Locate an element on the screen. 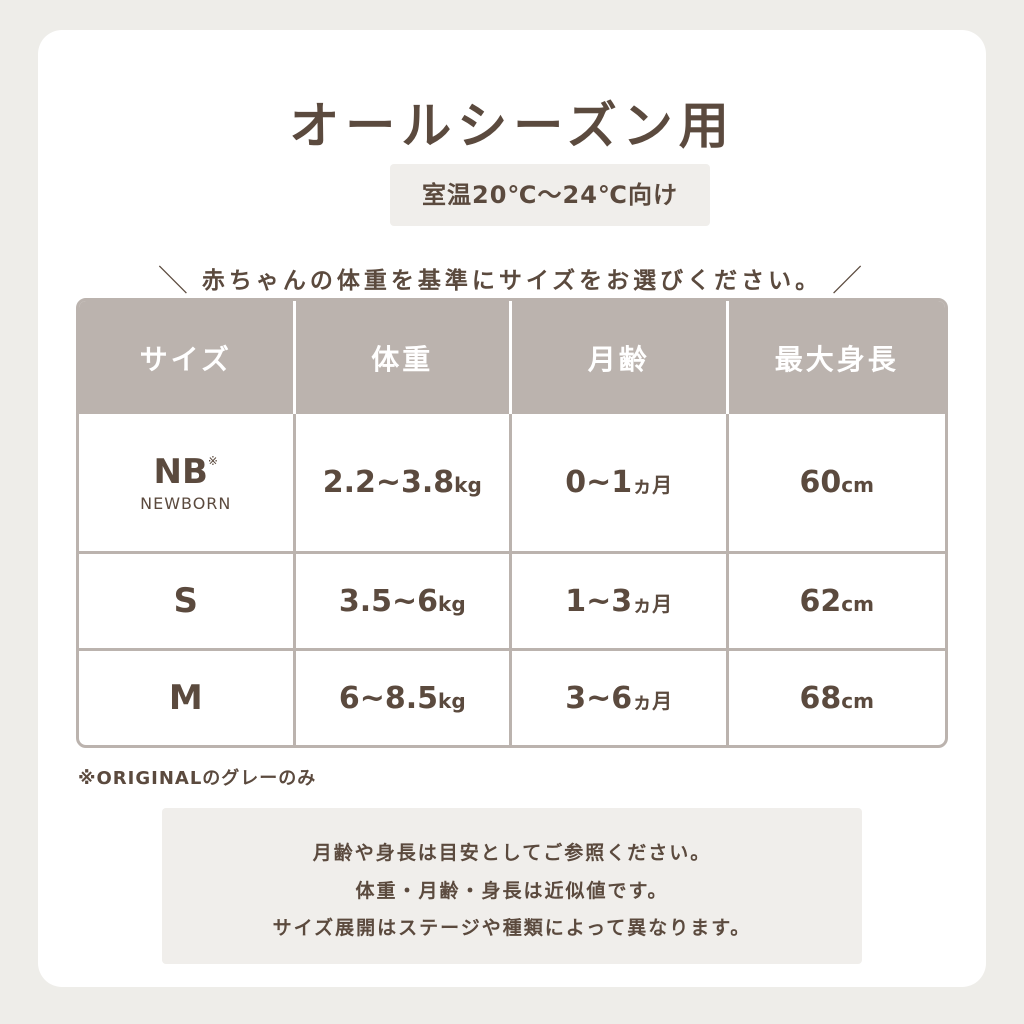 The image size is (1024, 1024). instruction-text: 赤ちゃんの体重を基準にサイズをお選びください。 is located at coordinates (512, 281).